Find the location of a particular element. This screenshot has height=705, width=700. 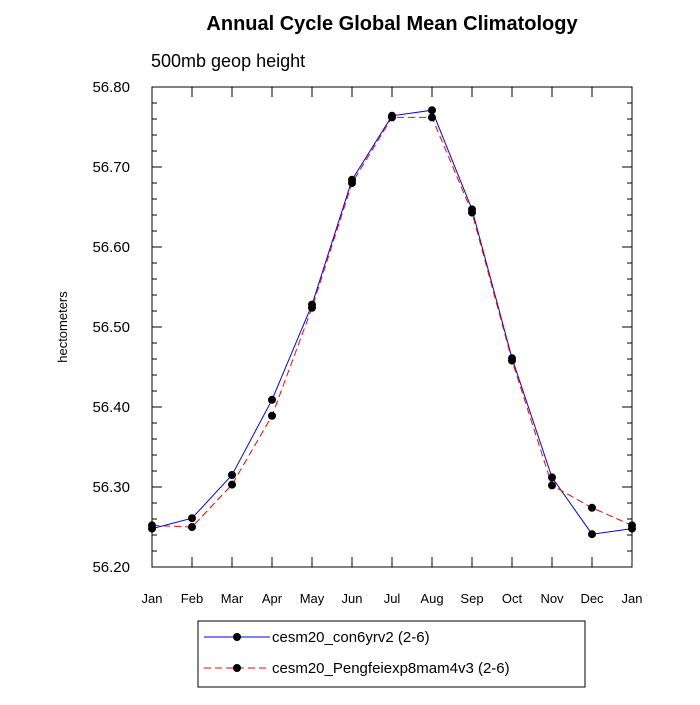

x-tick-label: Nov is located at coordinates (552, 598).